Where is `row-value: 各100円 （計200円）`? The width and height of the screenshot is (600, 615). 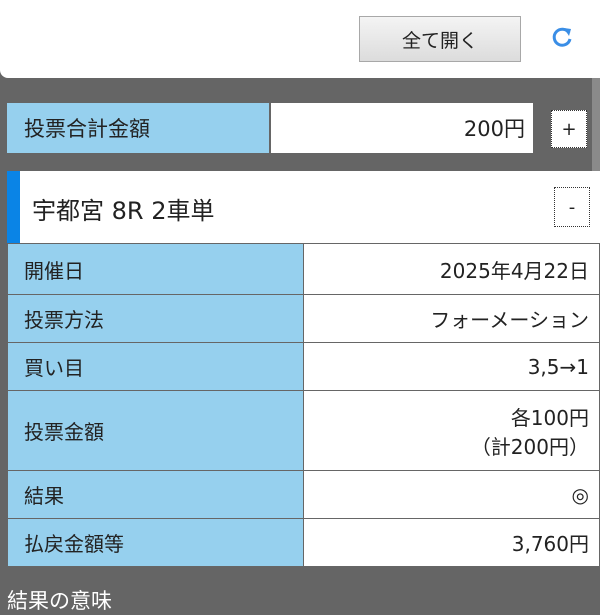 row-value: 各100円 （計200円） is located at coordinates (451, 430).